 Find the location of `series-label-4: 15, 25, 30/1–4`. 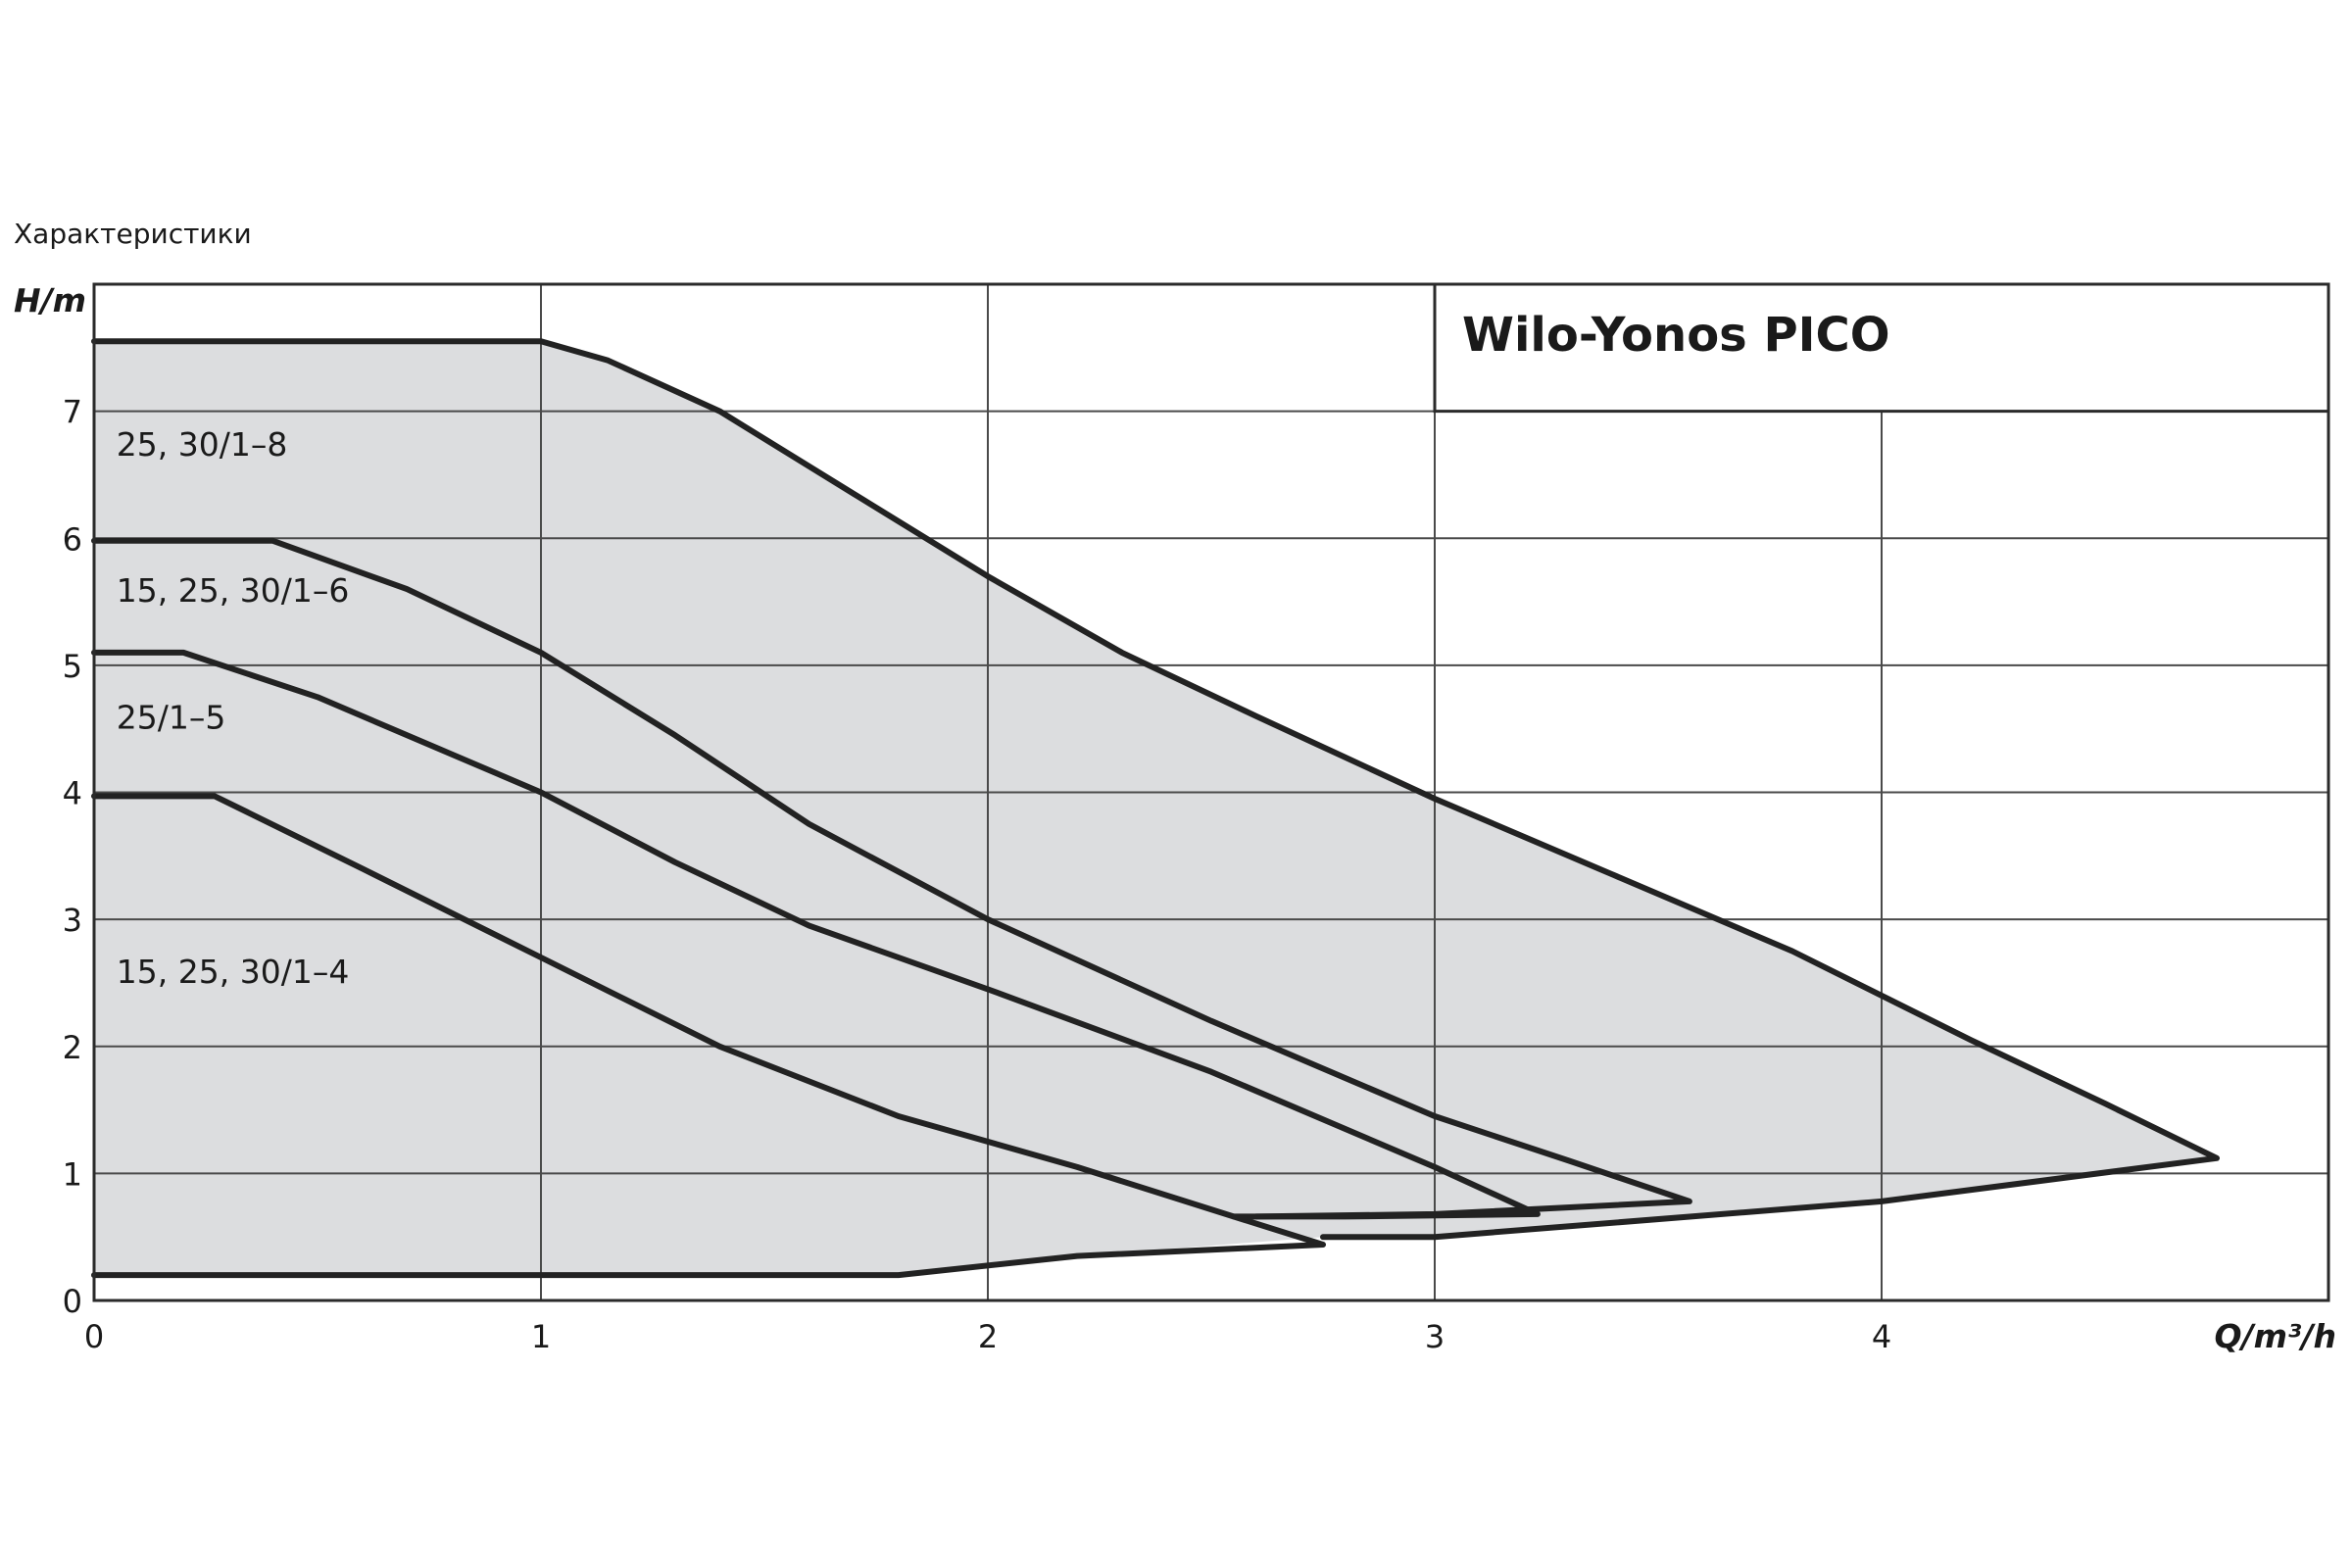

series-label-4: 15, 25, 30/1–4 is located at coordinates (233, 972).